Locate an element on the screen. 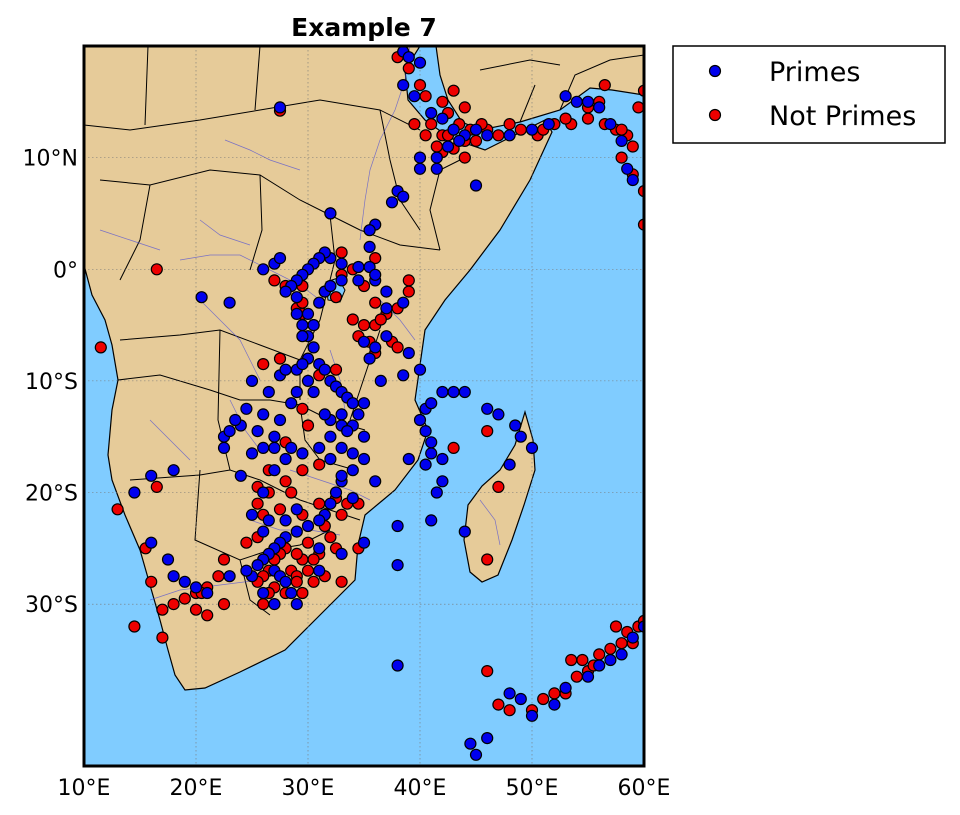 This screenshot has width=960, height=815. x-tick-label: 10°E is located at coordinates (84, 788).